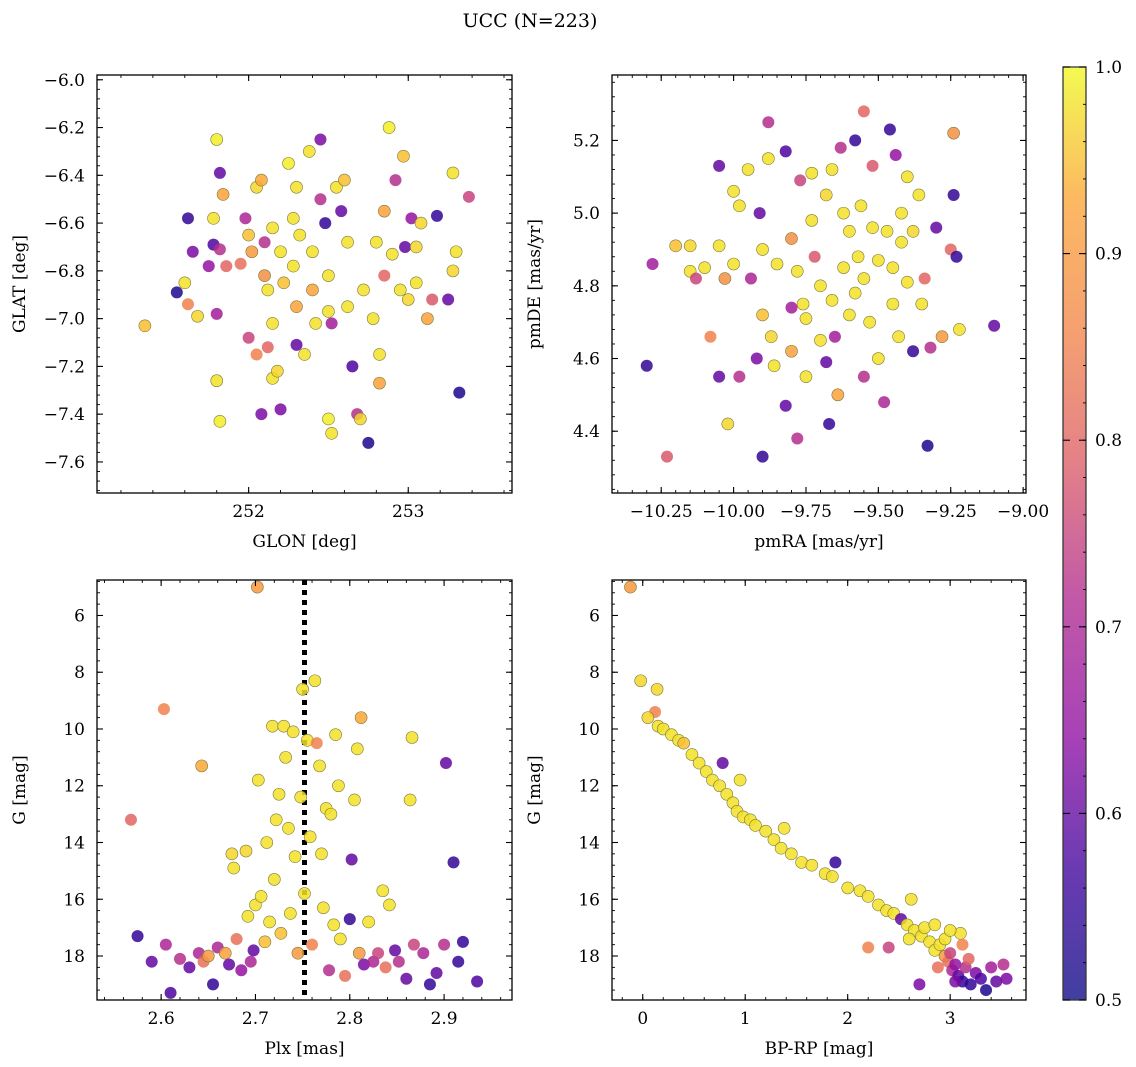  Describe the element at coordinates (951, 512) in the screenshot. I see `x-tick-label: −9.25` at that location.